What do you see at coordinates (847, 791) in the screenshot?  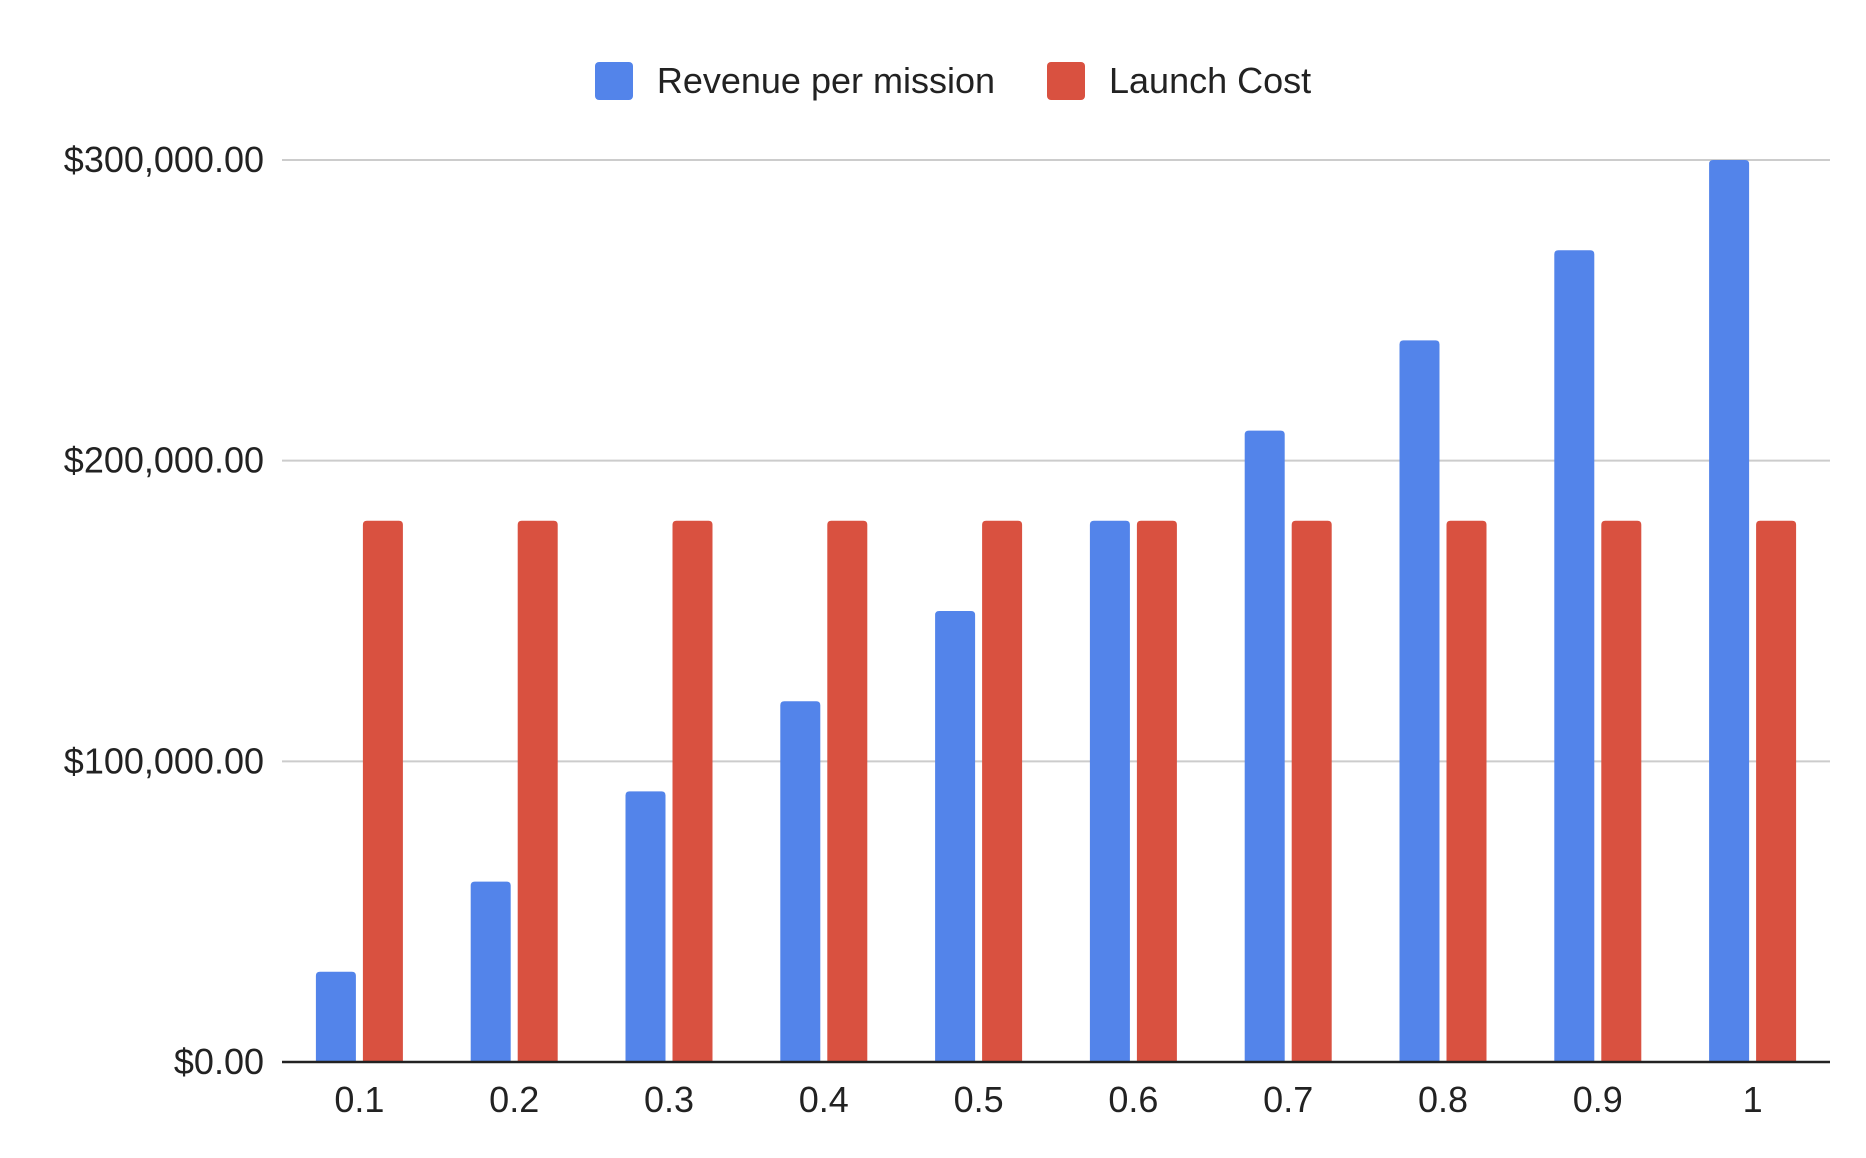 I see `bar-launch-cost-0.4` at bounding box center [847, 791].